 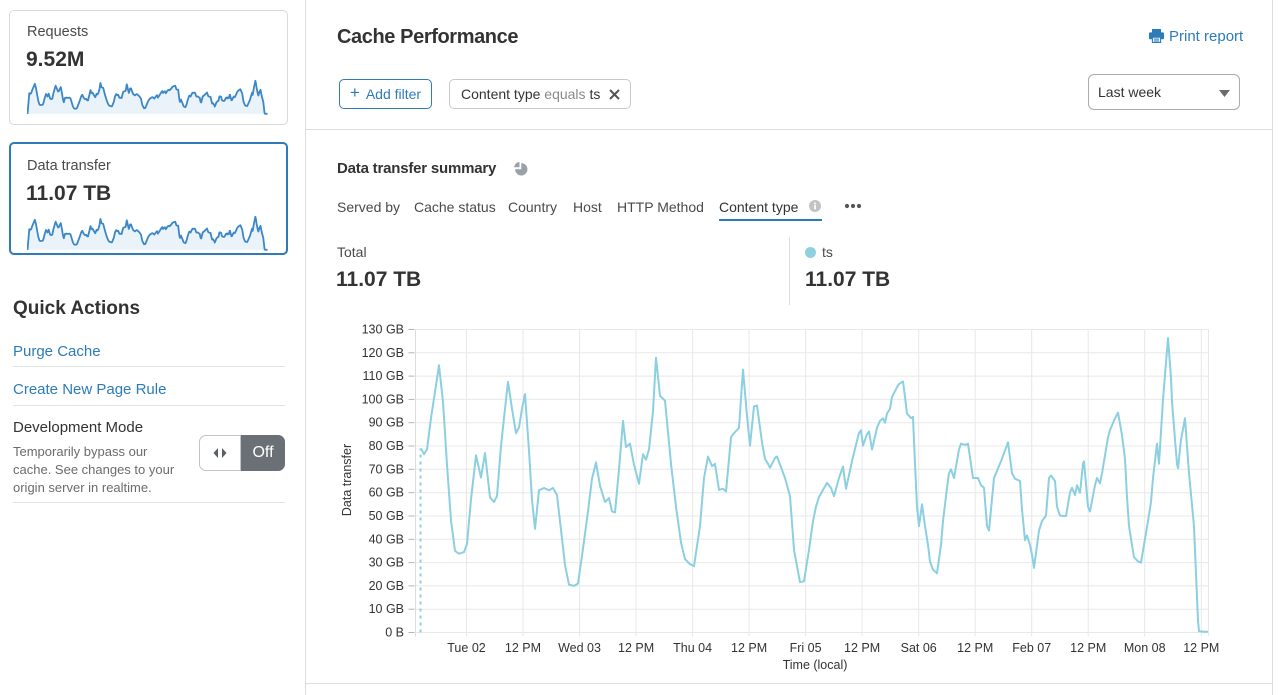 I want to click on svg-text: Tue 02, so click(x=466, y=648).